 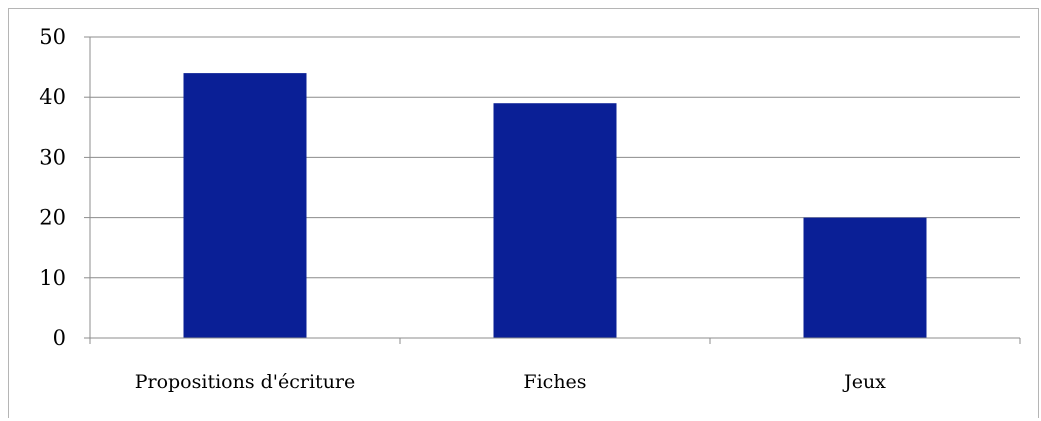 What do you see at coordinates (52, 218) in the screenshot?
I see `y-tick-label: 20` at bounding box center [52, 218].